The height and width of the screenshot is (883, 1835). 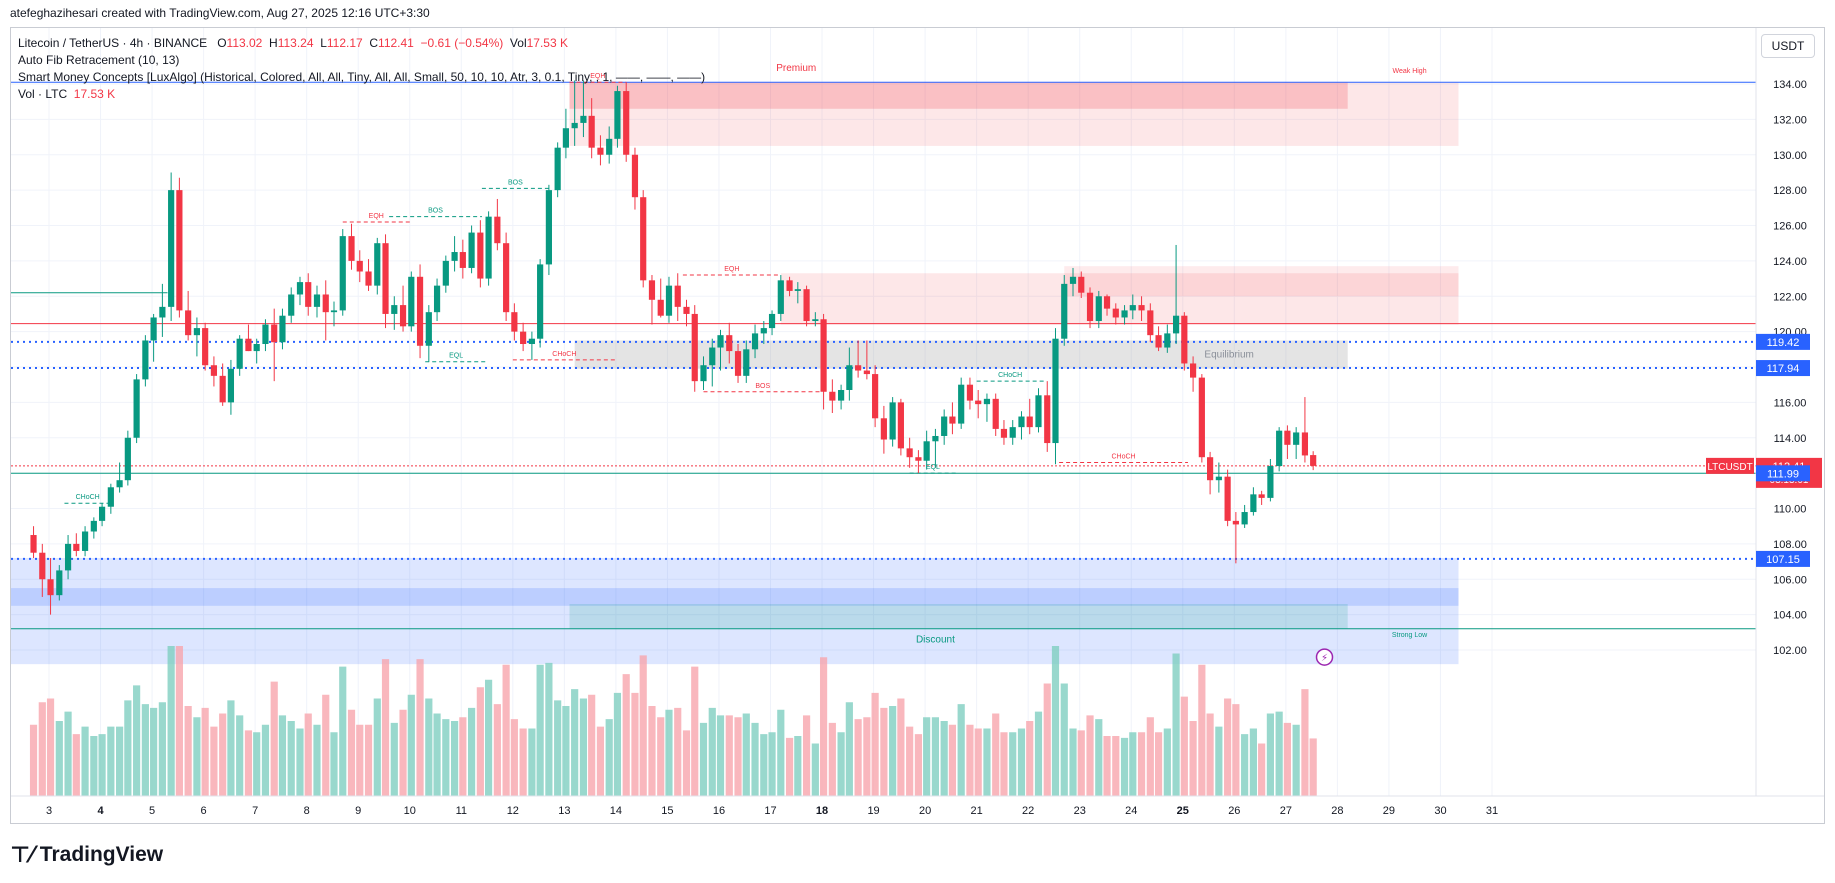 I want to click on structure-label: EQH, so click(x=731, y=269).